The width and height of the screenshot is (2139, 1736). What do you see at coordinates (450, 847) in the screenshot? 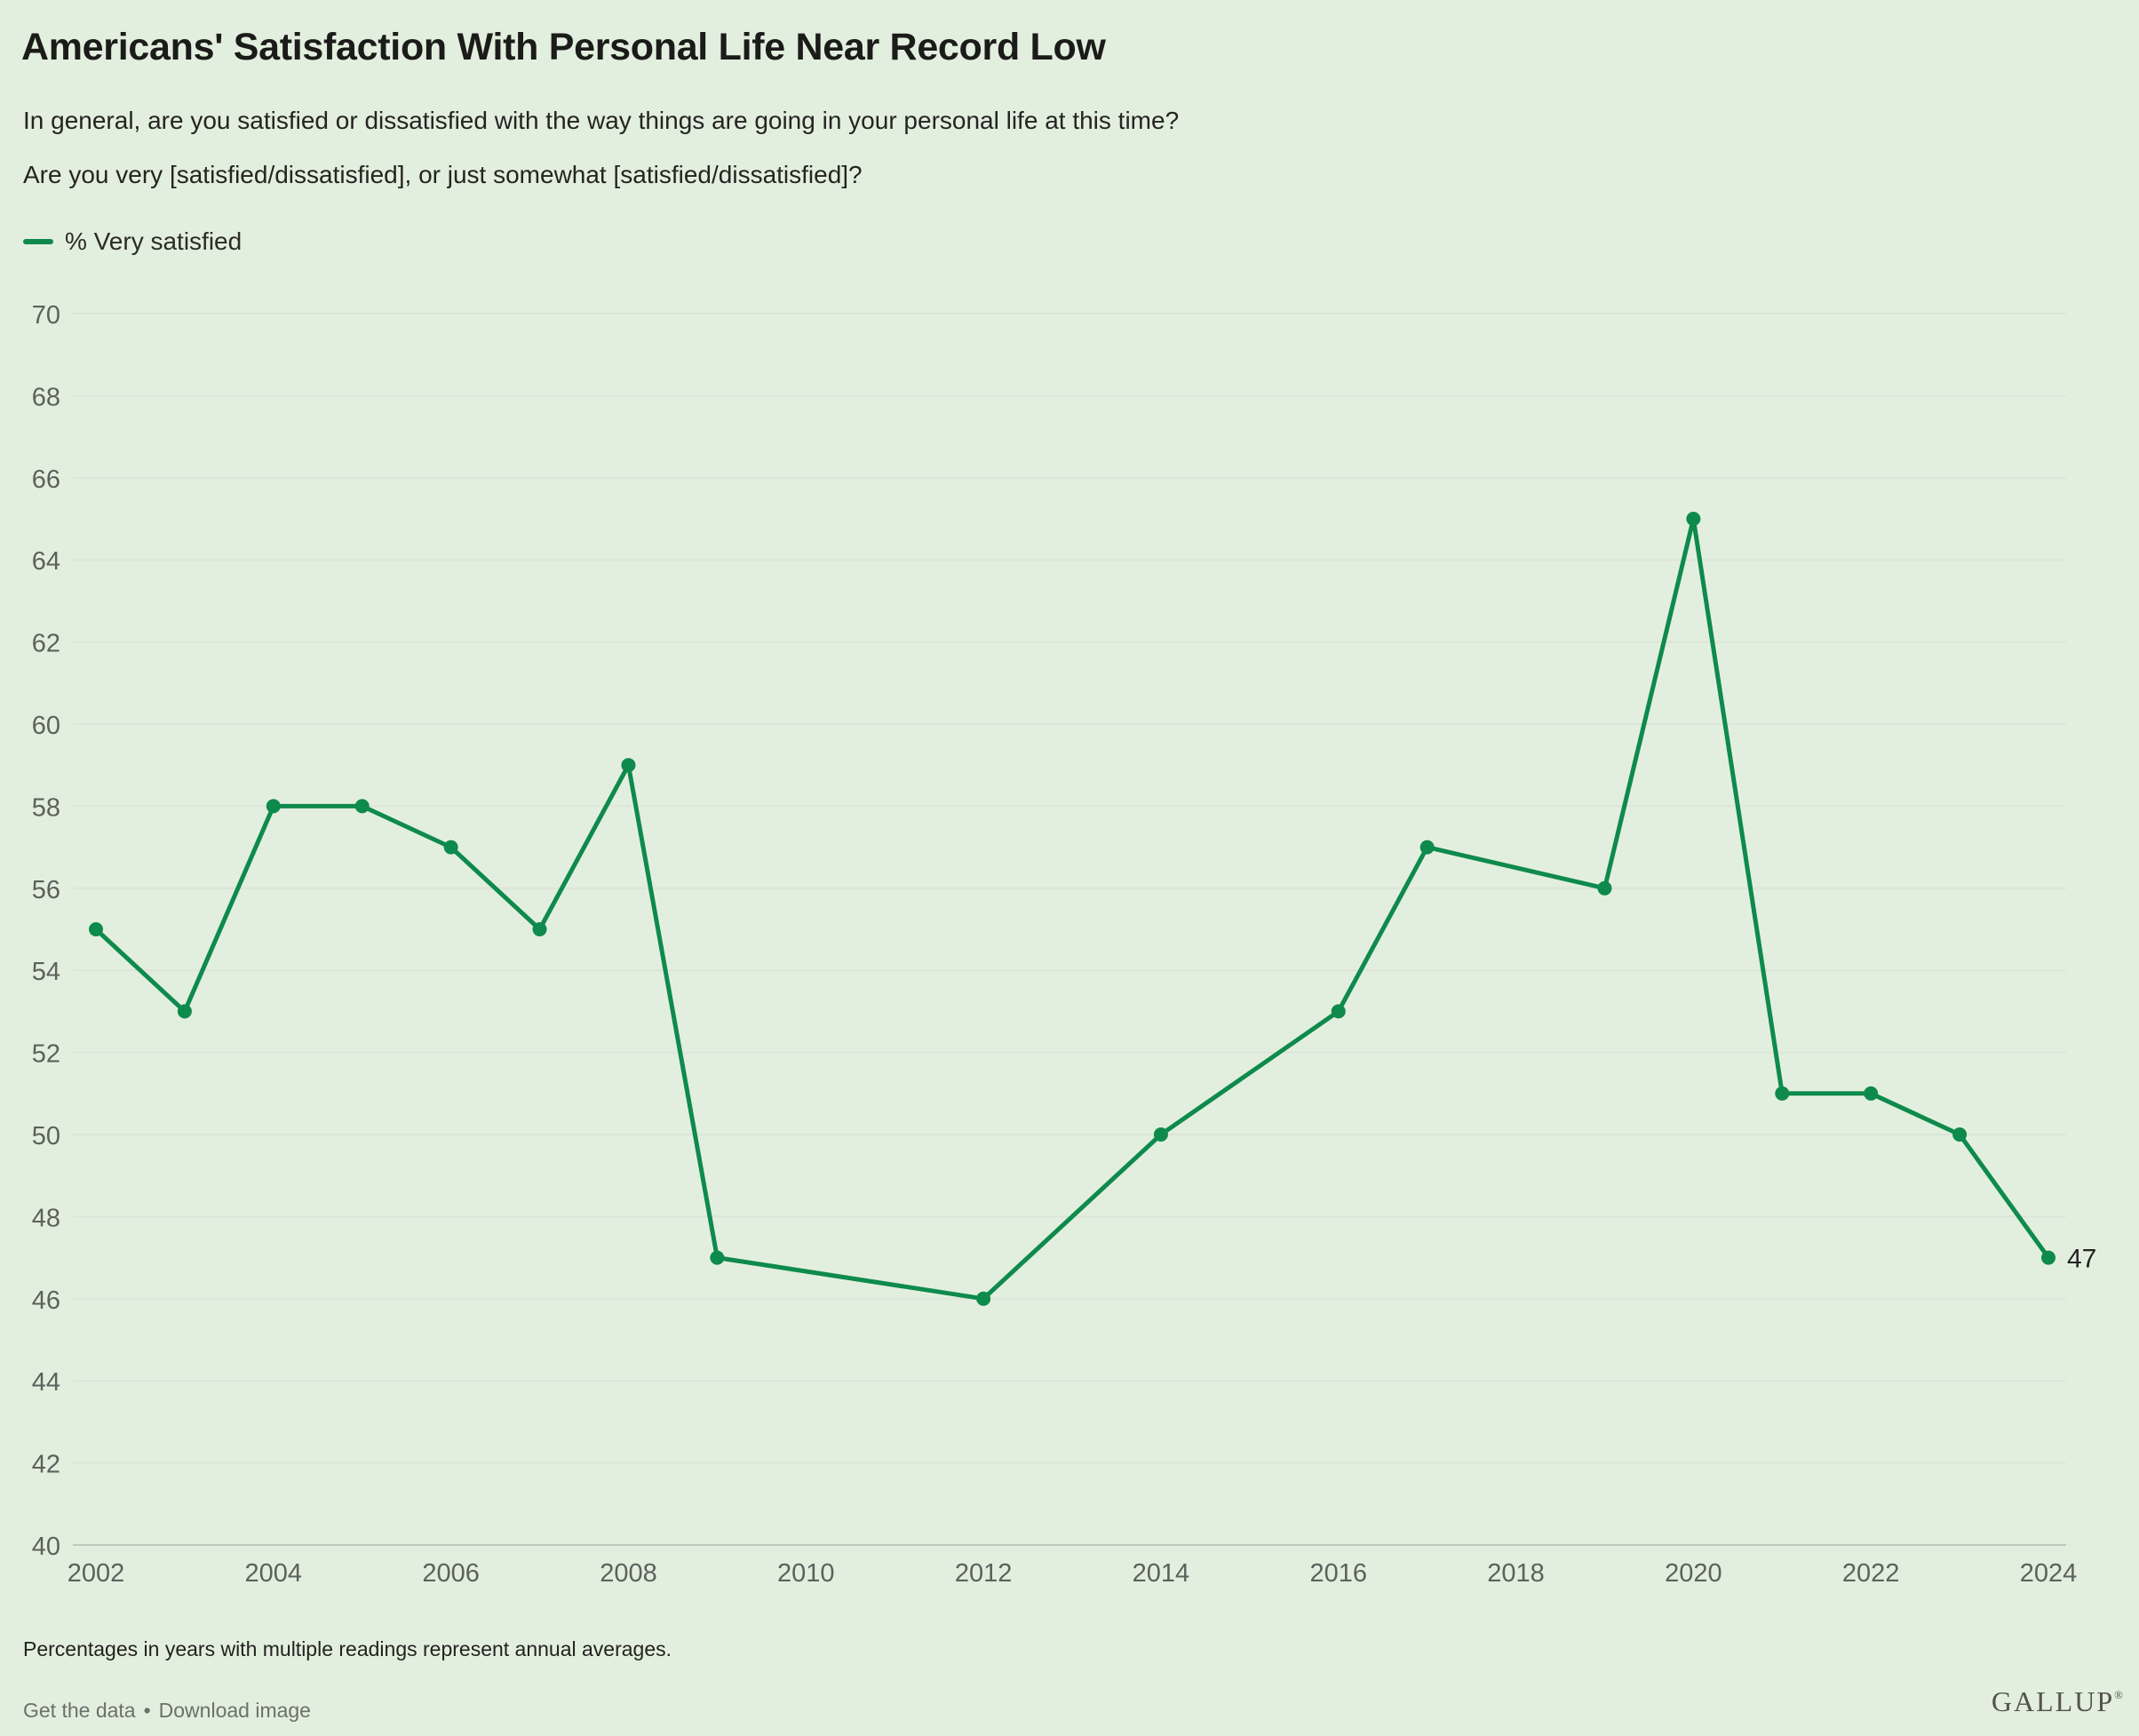
I see `data-point-2006` at bounding box center [450, 847].